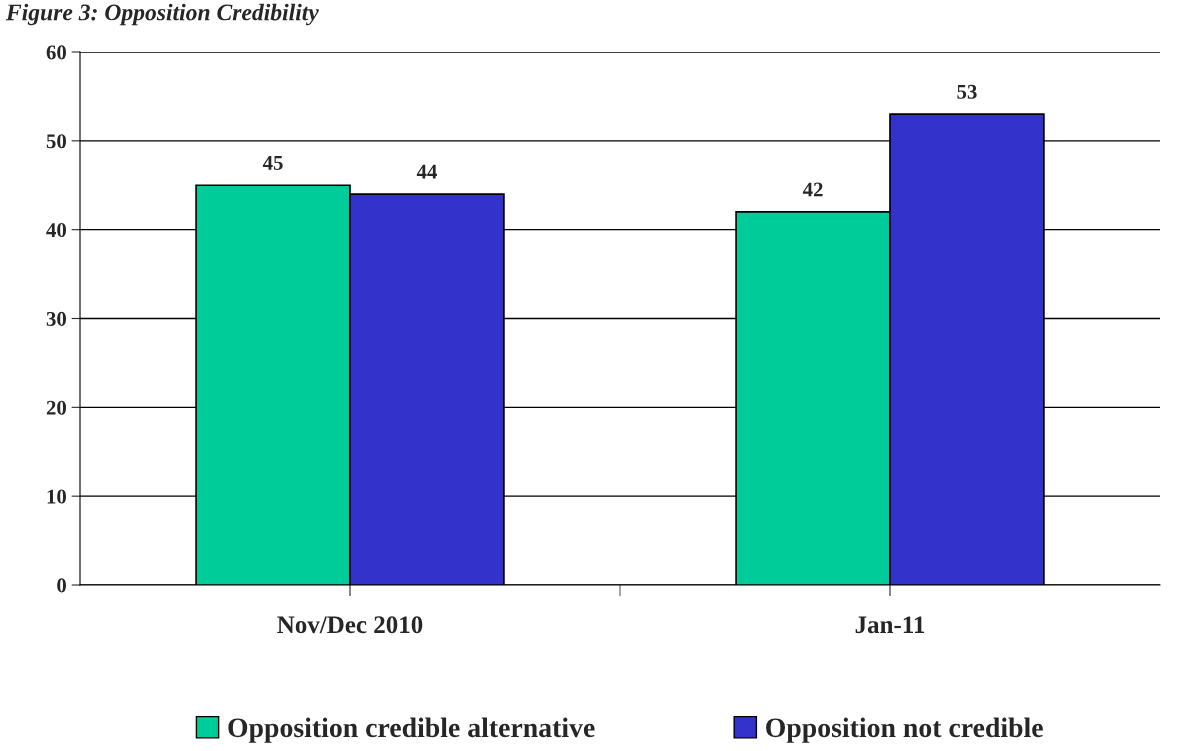  Describe the element at coordinates (350, 625) in the screenshot. I see `x-tick-label: Nov/Dec 2010` at that location.